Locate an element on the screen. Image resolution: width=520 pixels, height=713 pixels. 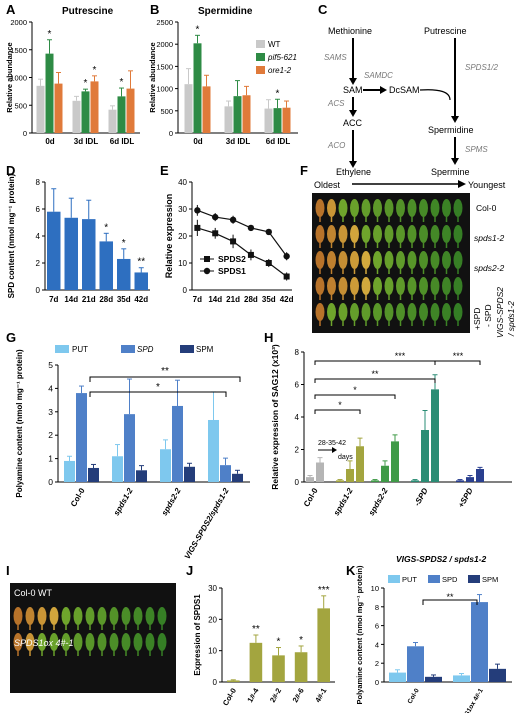
enzyme-sams: SAMS is located at coordinates (335, 57).